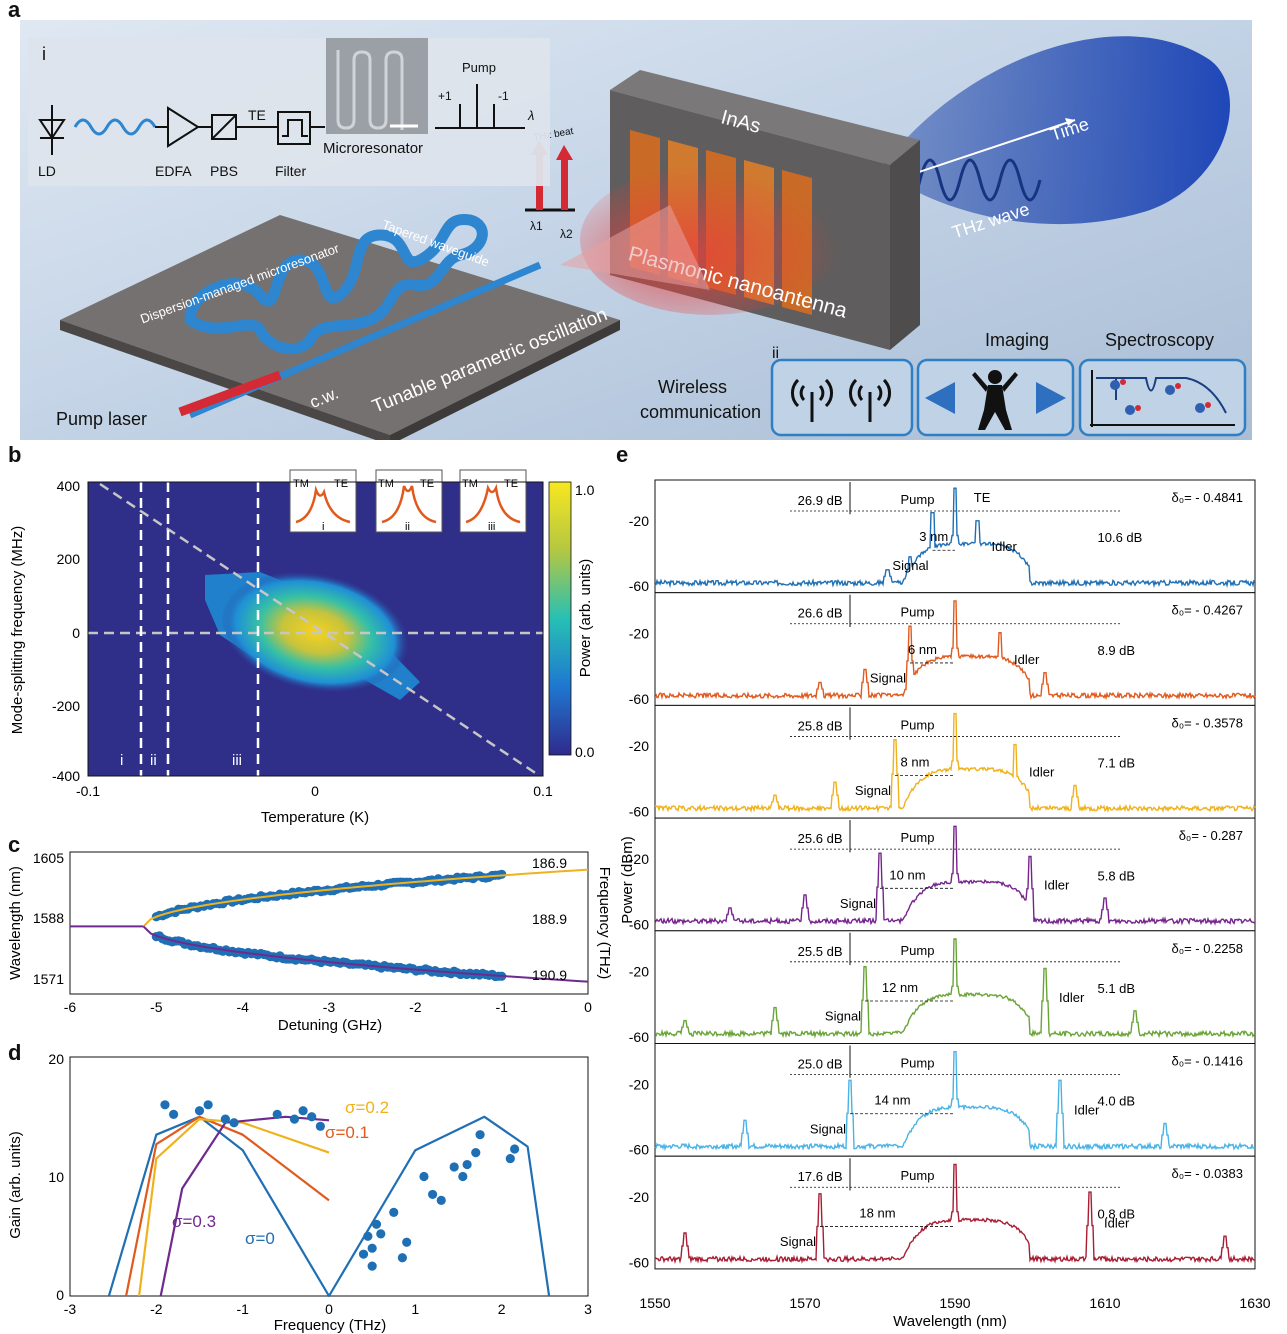 The width and height of the screenshot is (1287, 1334). I want to click on mode-inset-i: TM TE i, so click(323, 501).